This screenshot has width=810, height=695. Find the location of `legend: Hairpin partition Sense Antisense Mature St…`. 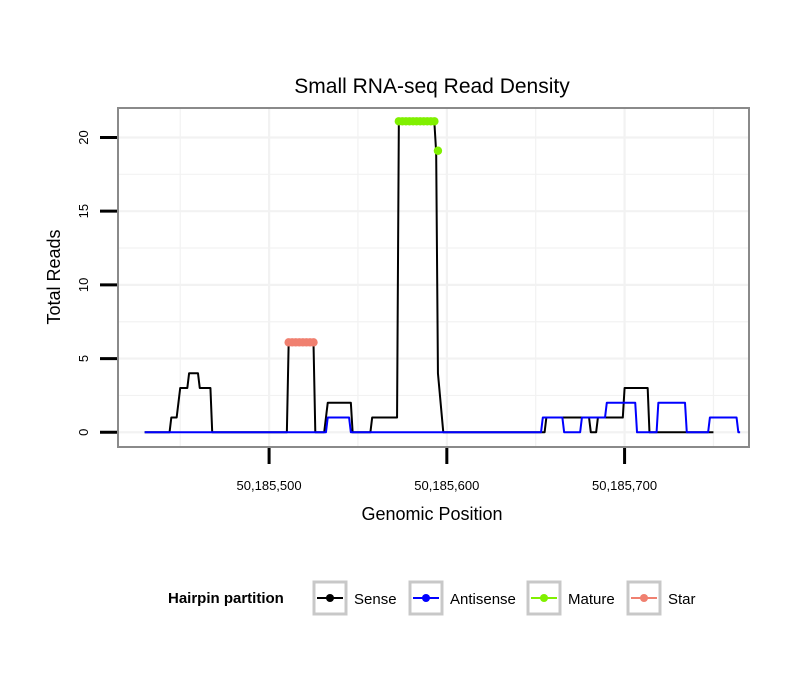

legend: Hairpin partition Sense Antisense Mature St… is located at coordinates (432, 598).